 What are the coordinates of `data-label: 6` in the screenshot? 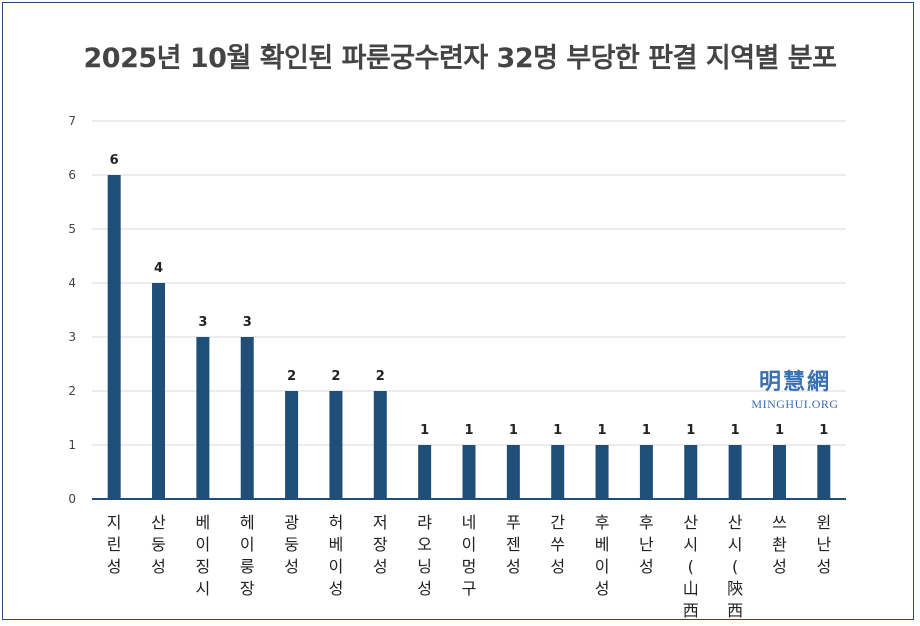 It's located at (114, 160).